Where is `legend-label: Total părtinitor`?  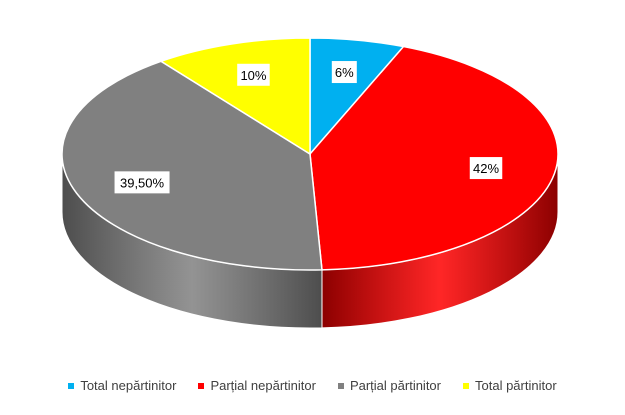
legend-label: Total părtinitor is located at coordinates (516, 385).